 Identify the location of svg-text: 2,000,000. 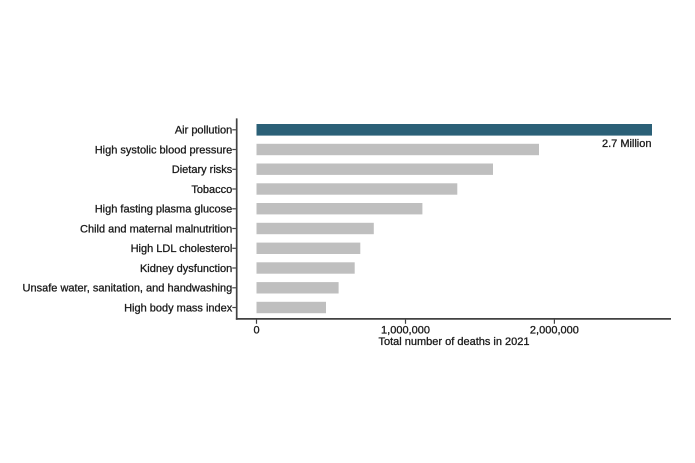
(554, 331).